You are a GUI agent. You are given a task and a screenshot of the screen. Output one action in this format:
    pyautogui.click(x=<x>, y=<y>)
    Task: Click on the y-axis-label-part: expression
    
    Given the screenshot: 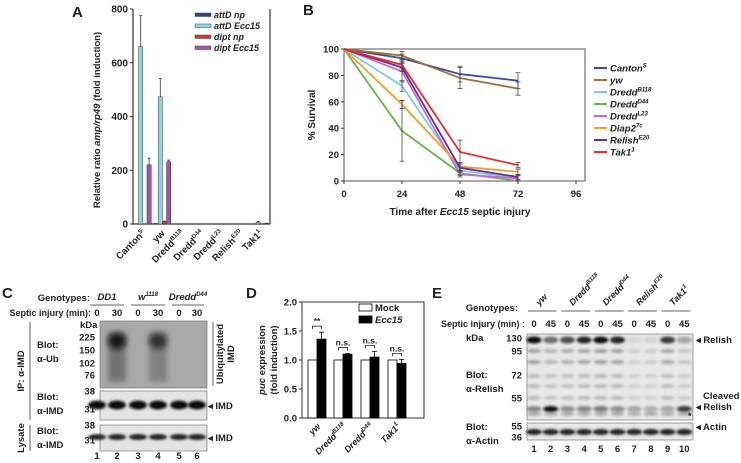 What is the action you would take?
    pyautogui.click(x=262, y=351)
    